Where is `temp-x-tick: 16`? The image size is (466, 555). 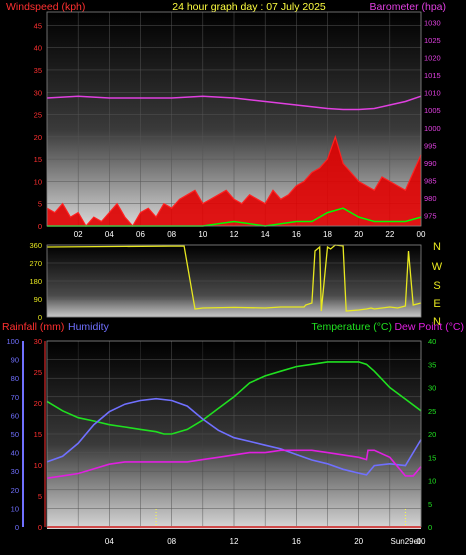 temp-x-tick: 16 is located at coordinates (296, 541).